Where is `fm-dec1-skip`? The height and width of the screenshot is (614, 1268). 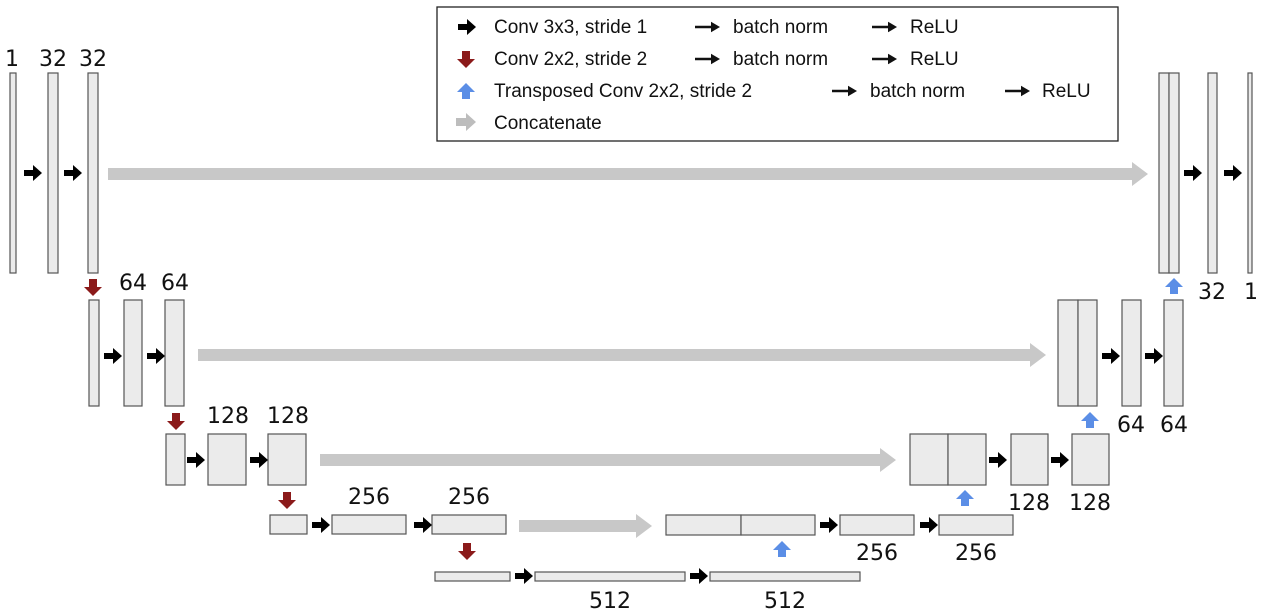 fm-dec1-skip is located at coordinates (1164, 173).